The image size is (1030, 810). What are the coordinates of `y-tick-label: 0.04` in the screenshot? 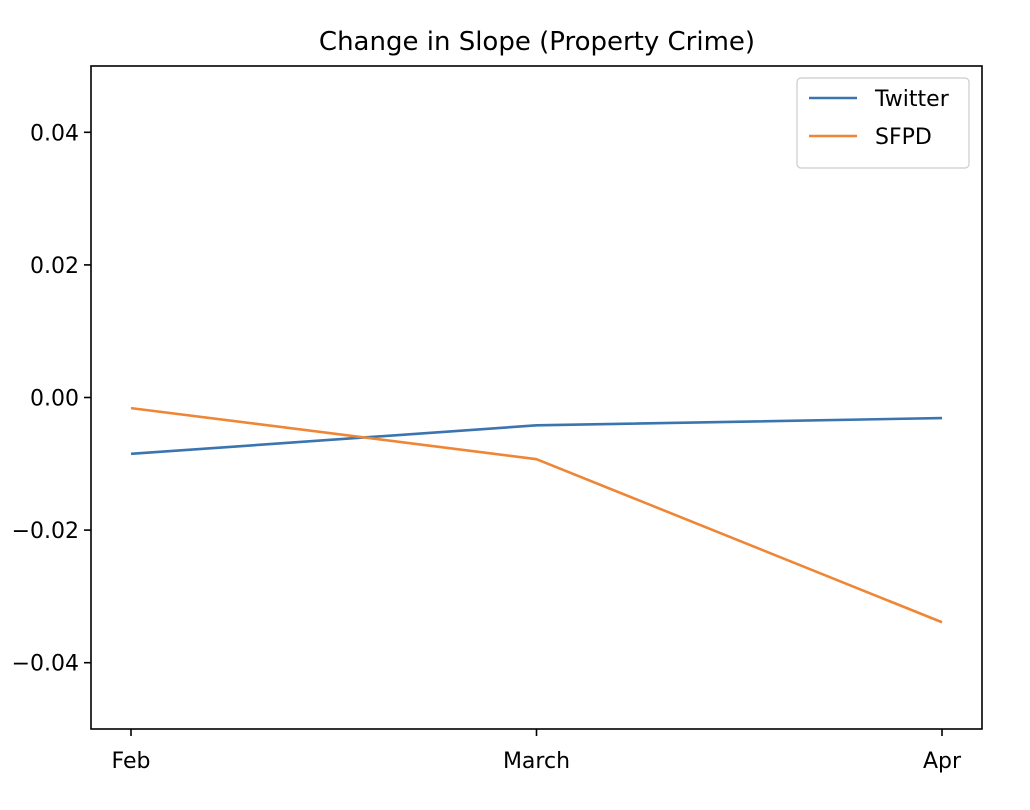 It's located at (54, 133).